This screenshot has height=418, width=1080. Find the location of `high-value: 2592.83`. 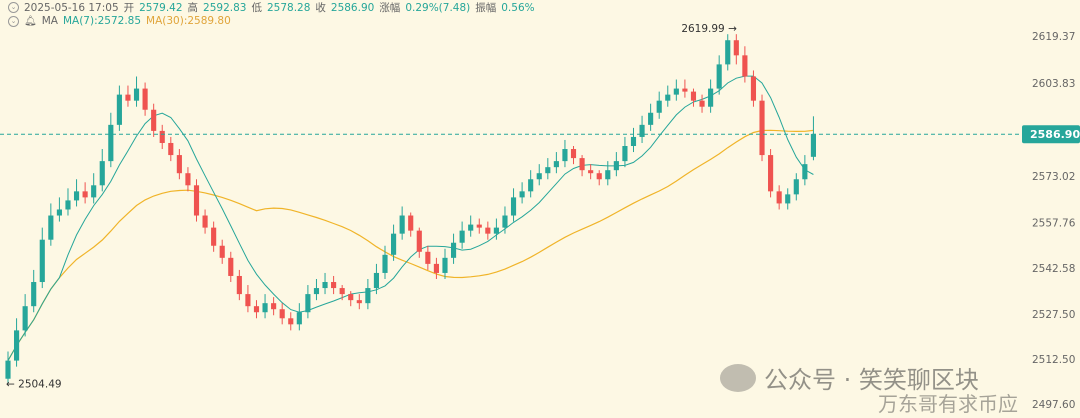

high-value: 2592.83 is located at coordinates (225, 7).